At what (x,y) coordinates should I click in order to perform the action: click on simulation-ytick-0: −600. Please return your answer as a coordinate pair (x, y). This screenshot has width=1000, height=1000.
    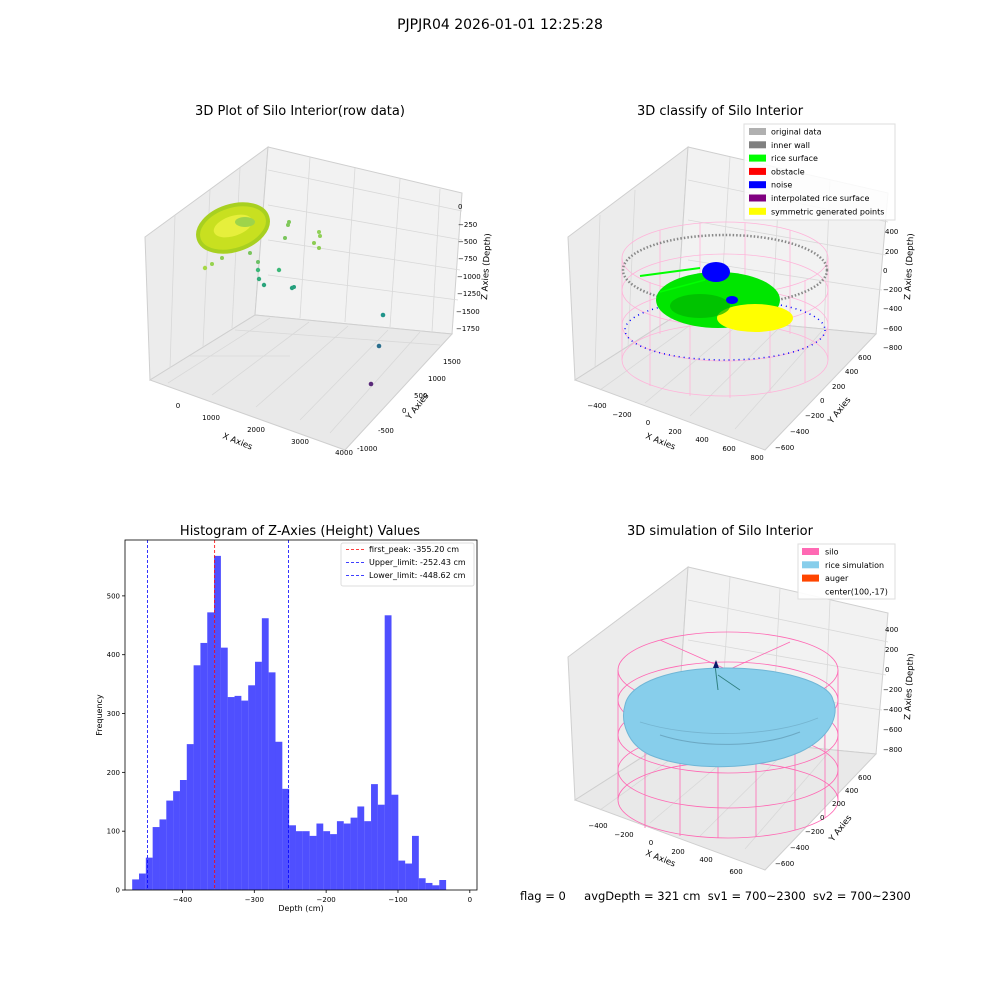
    Looking at the image, I should click on (784, 864).